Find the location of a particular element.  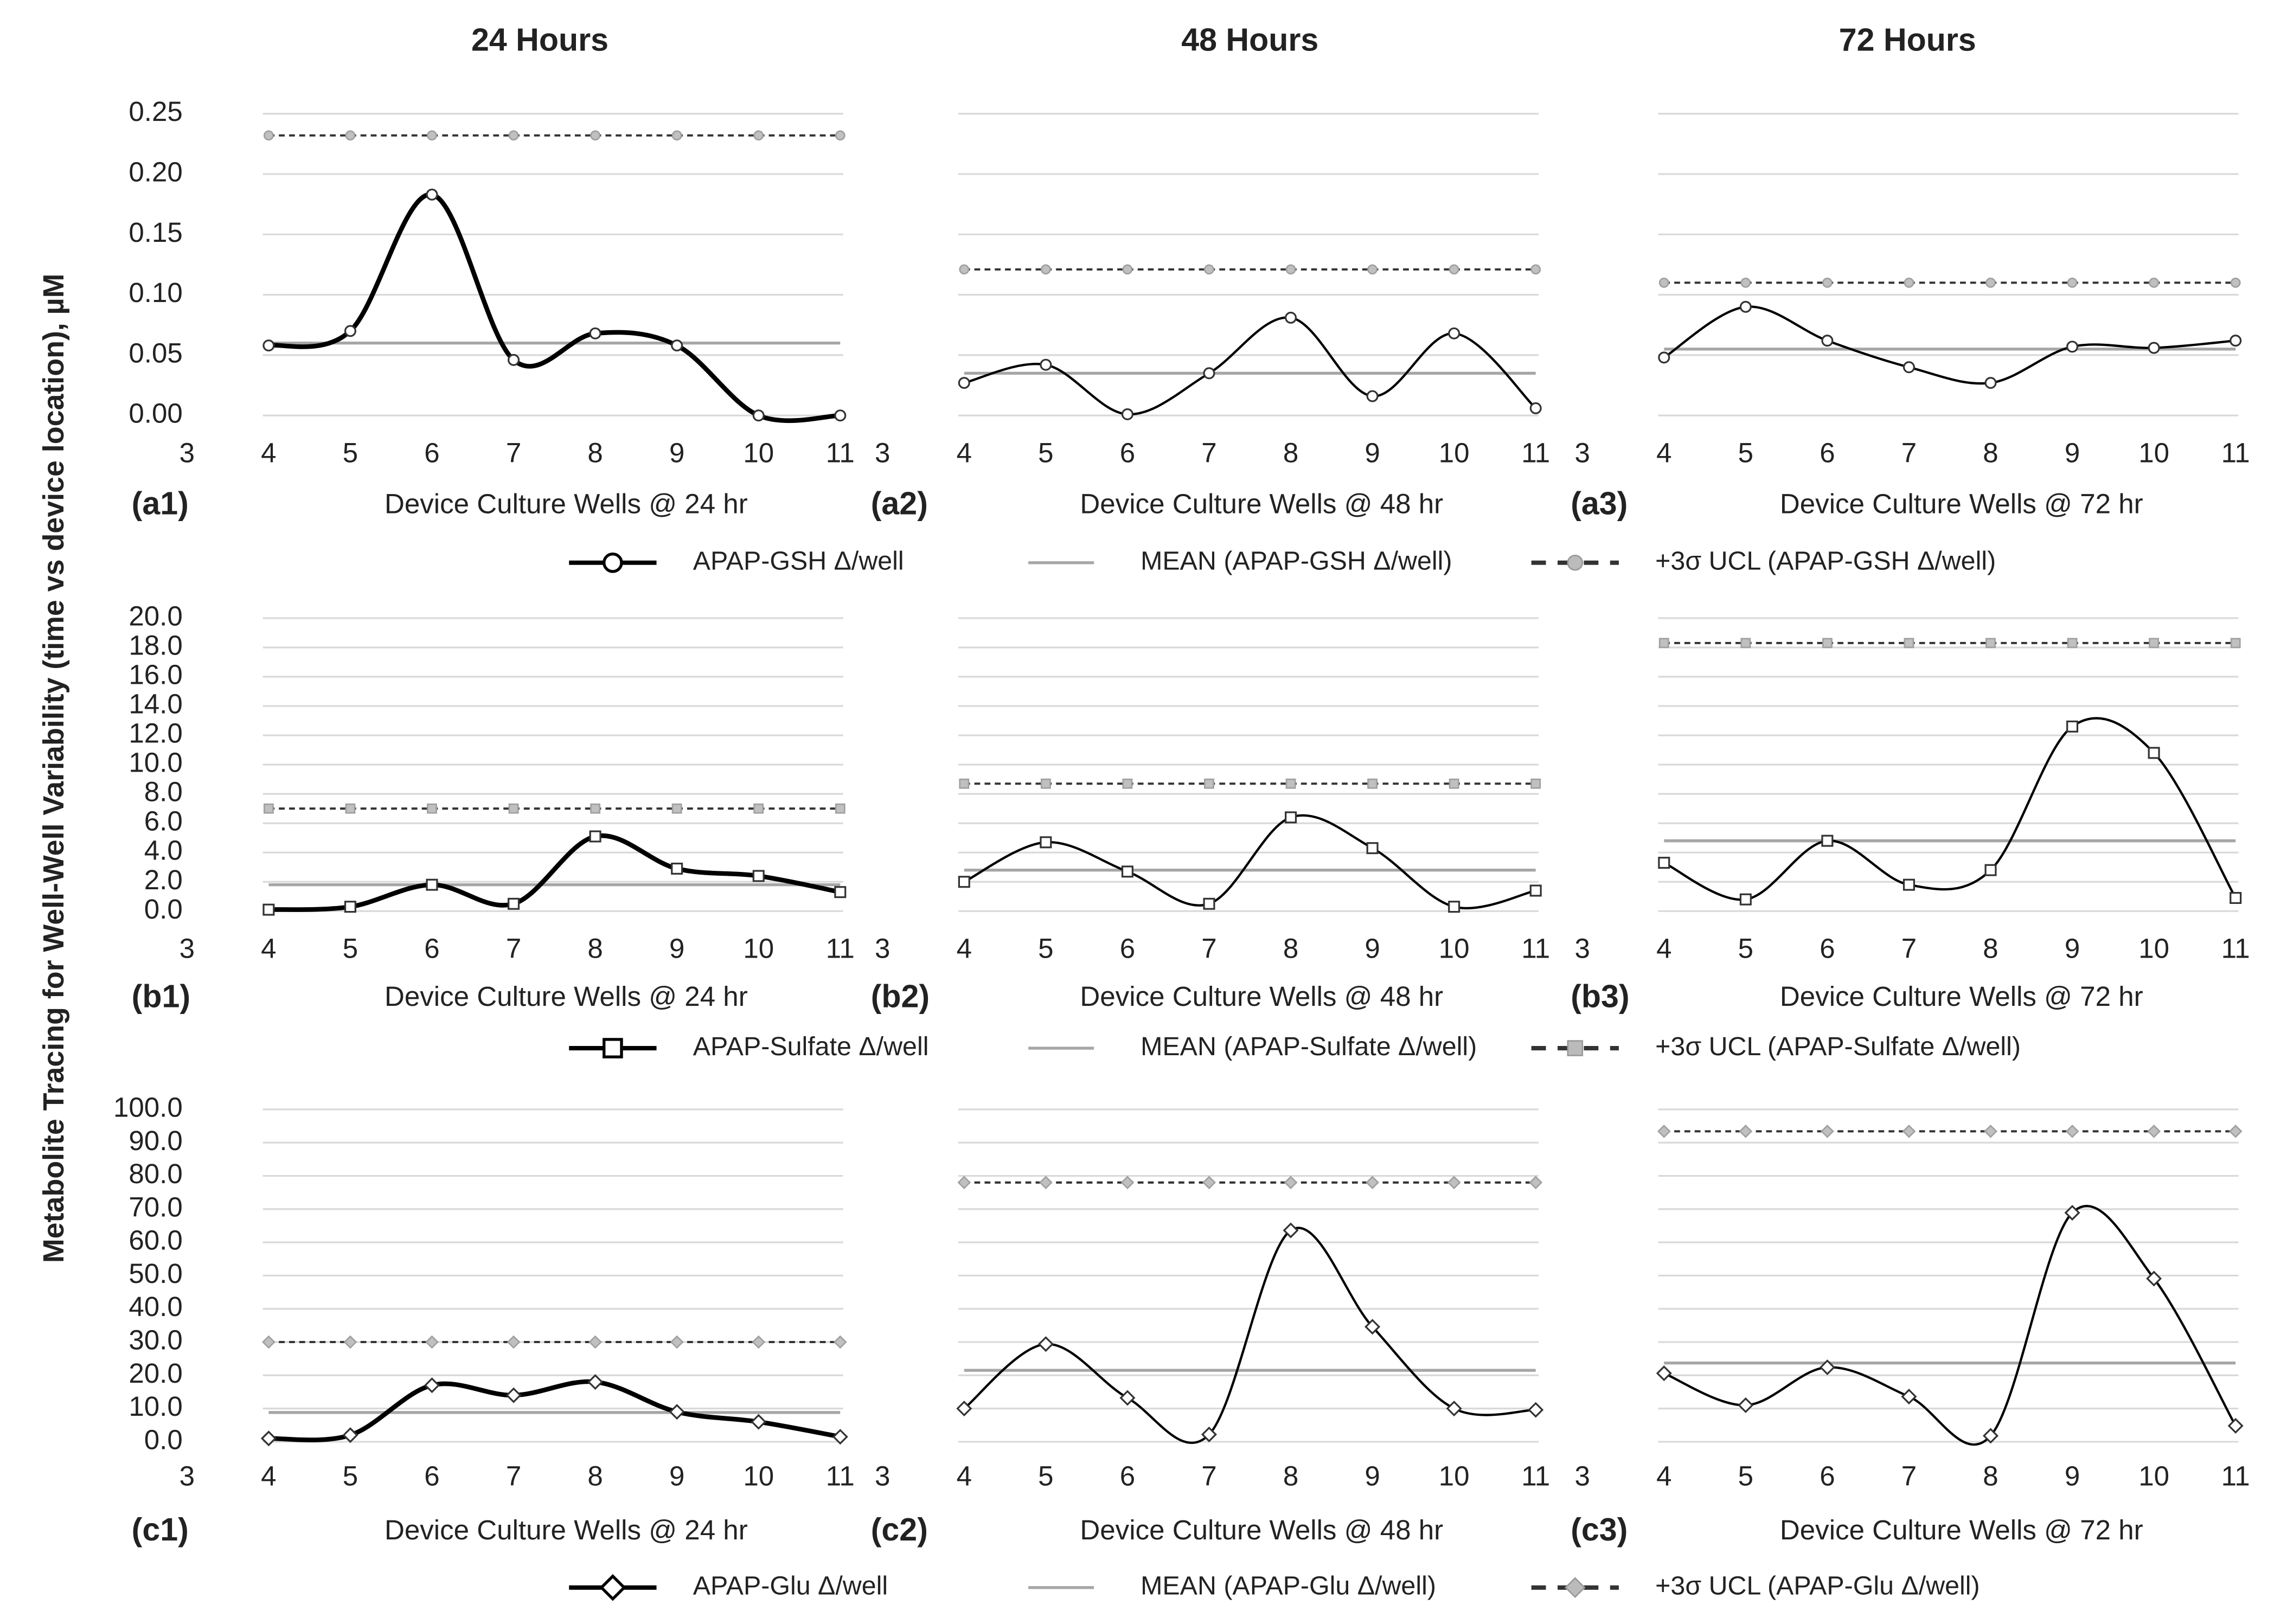

y-tick-label: 0.15 is located at coordinates (155, 232).